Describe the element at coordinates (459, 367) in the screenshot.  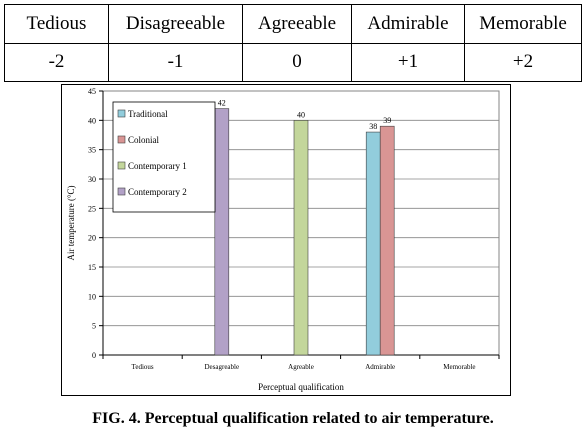
I see `x-tick-label: Memorable` at that location.